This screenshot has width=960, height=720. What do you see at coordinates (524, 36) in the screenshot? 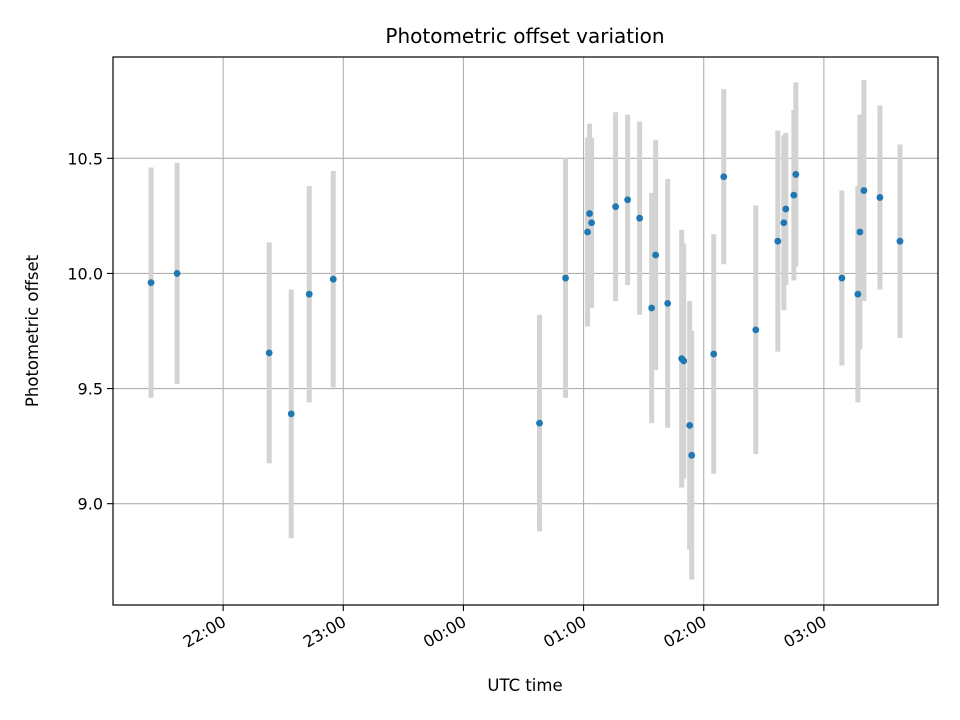
I see `chart-title: Photometric offset variation` at bounding box center [524, 36].